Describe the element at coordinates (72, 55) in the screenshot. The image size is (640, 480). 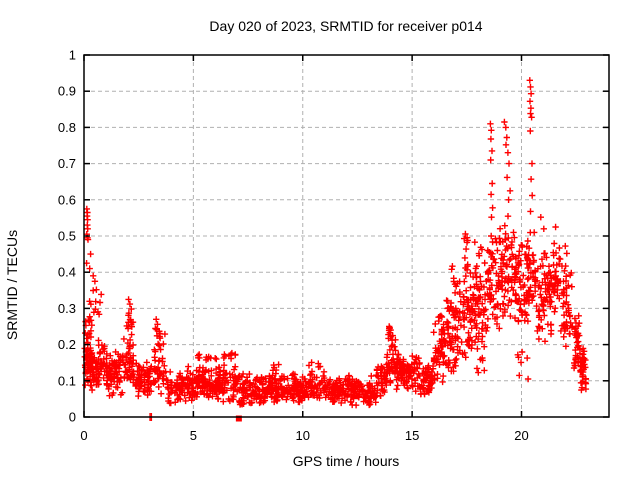
I see `y-tick-label: 1` at that location.